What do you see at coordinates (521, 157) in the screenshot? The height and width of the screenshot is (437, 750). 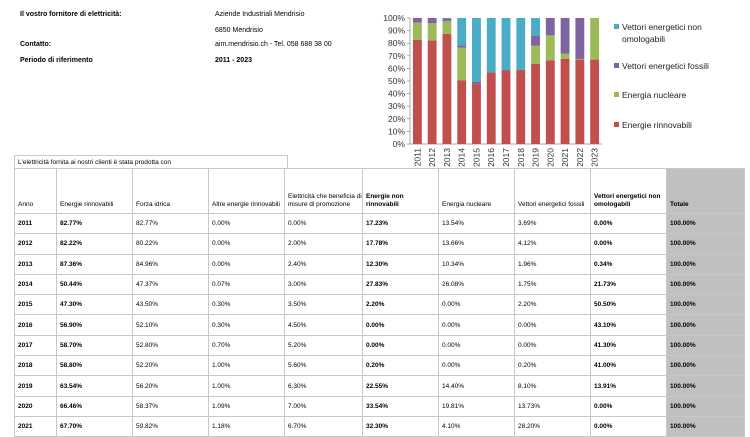 I see `x-tick-label: 2018` at bounding box center [521, 157].